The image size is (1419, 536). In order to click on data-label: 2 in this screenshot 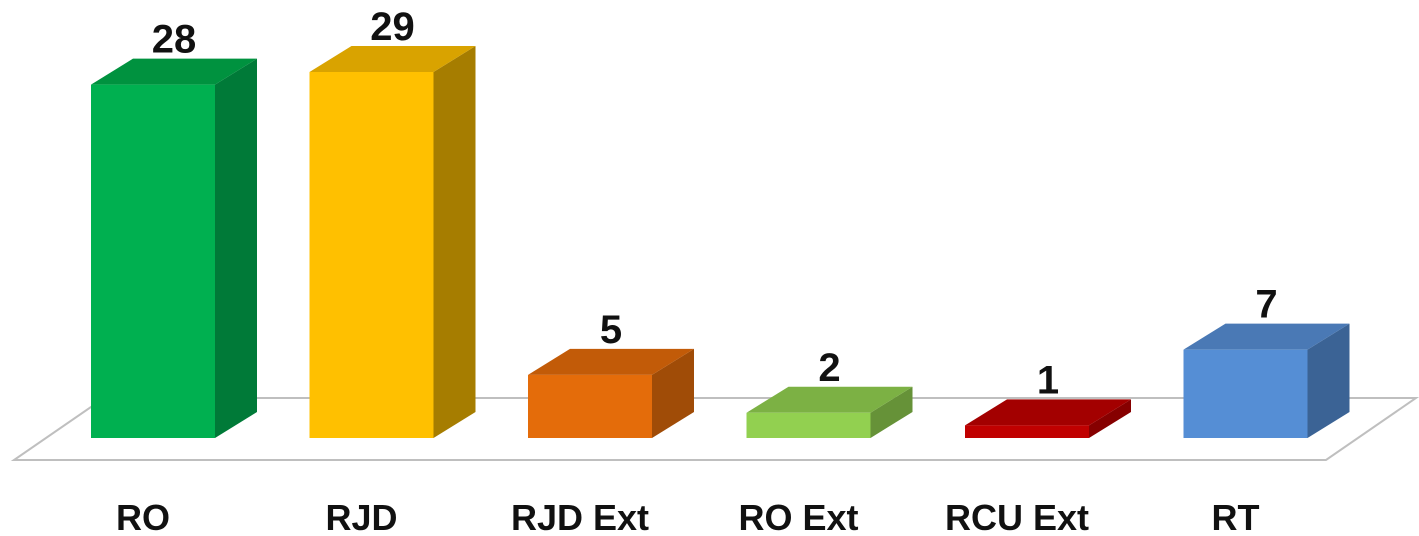, I will do `click(829, 368)`.